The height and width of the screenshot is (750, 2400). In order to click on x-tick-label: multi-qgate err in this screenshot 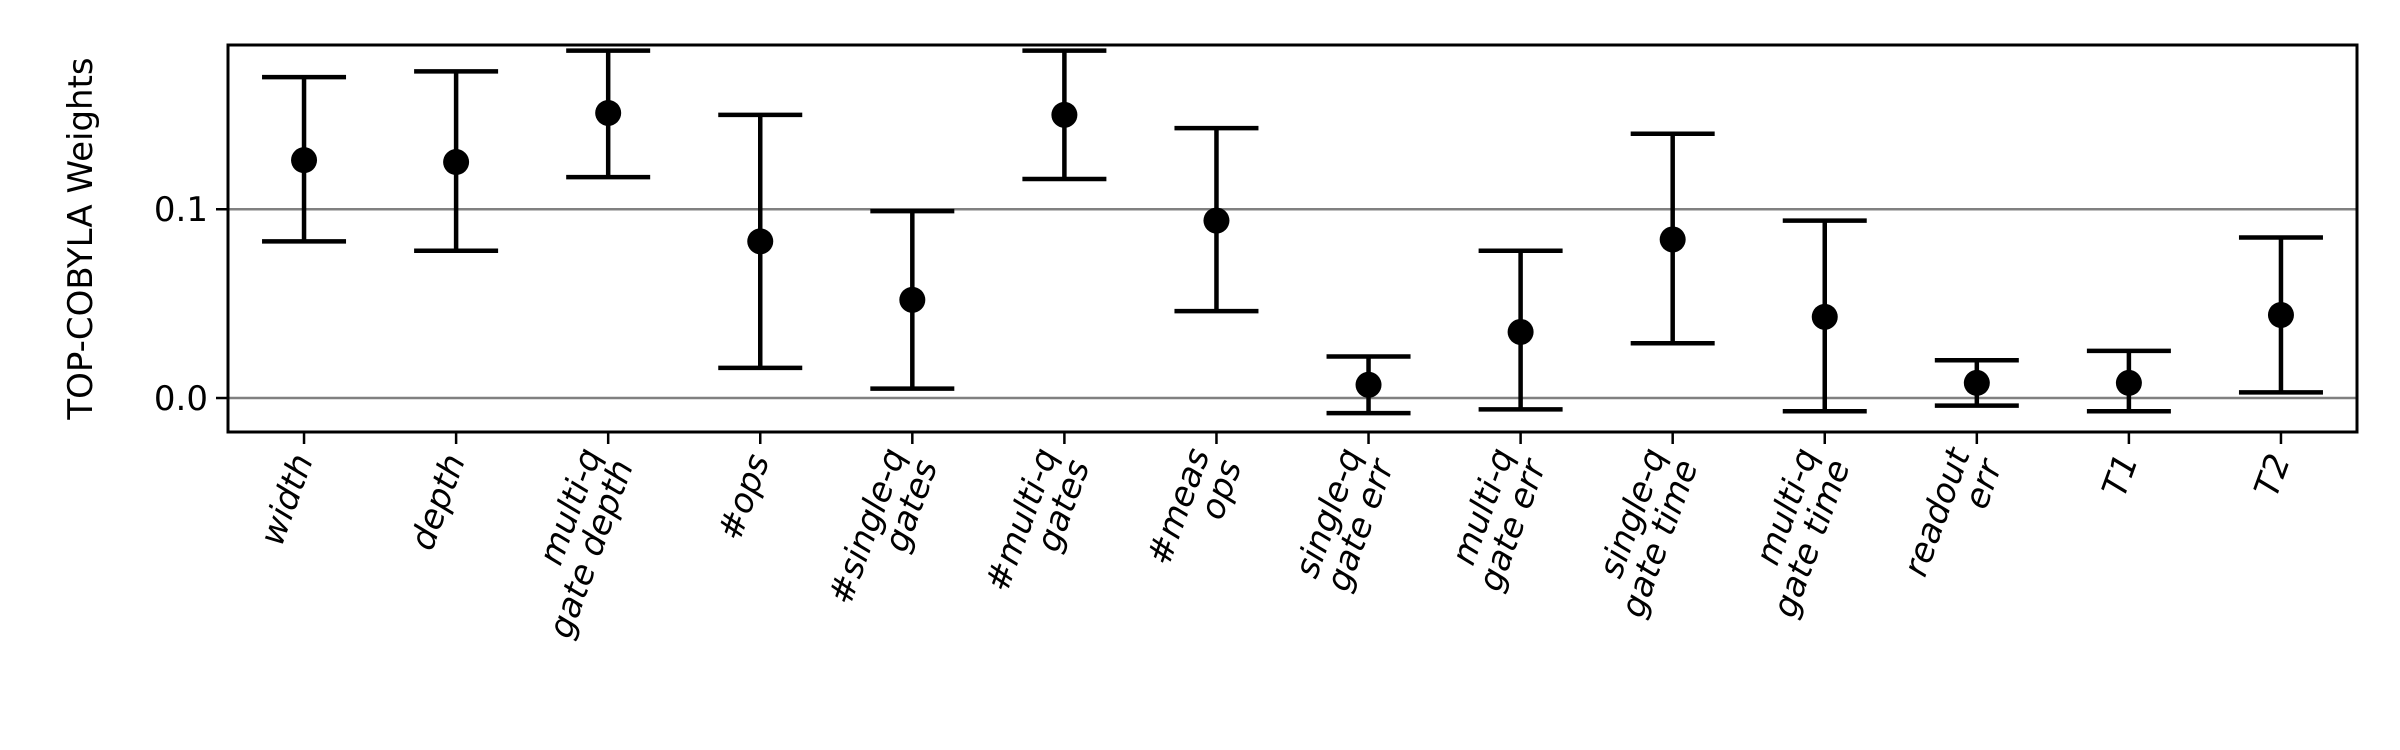, I will do `click(1496, 518)`.